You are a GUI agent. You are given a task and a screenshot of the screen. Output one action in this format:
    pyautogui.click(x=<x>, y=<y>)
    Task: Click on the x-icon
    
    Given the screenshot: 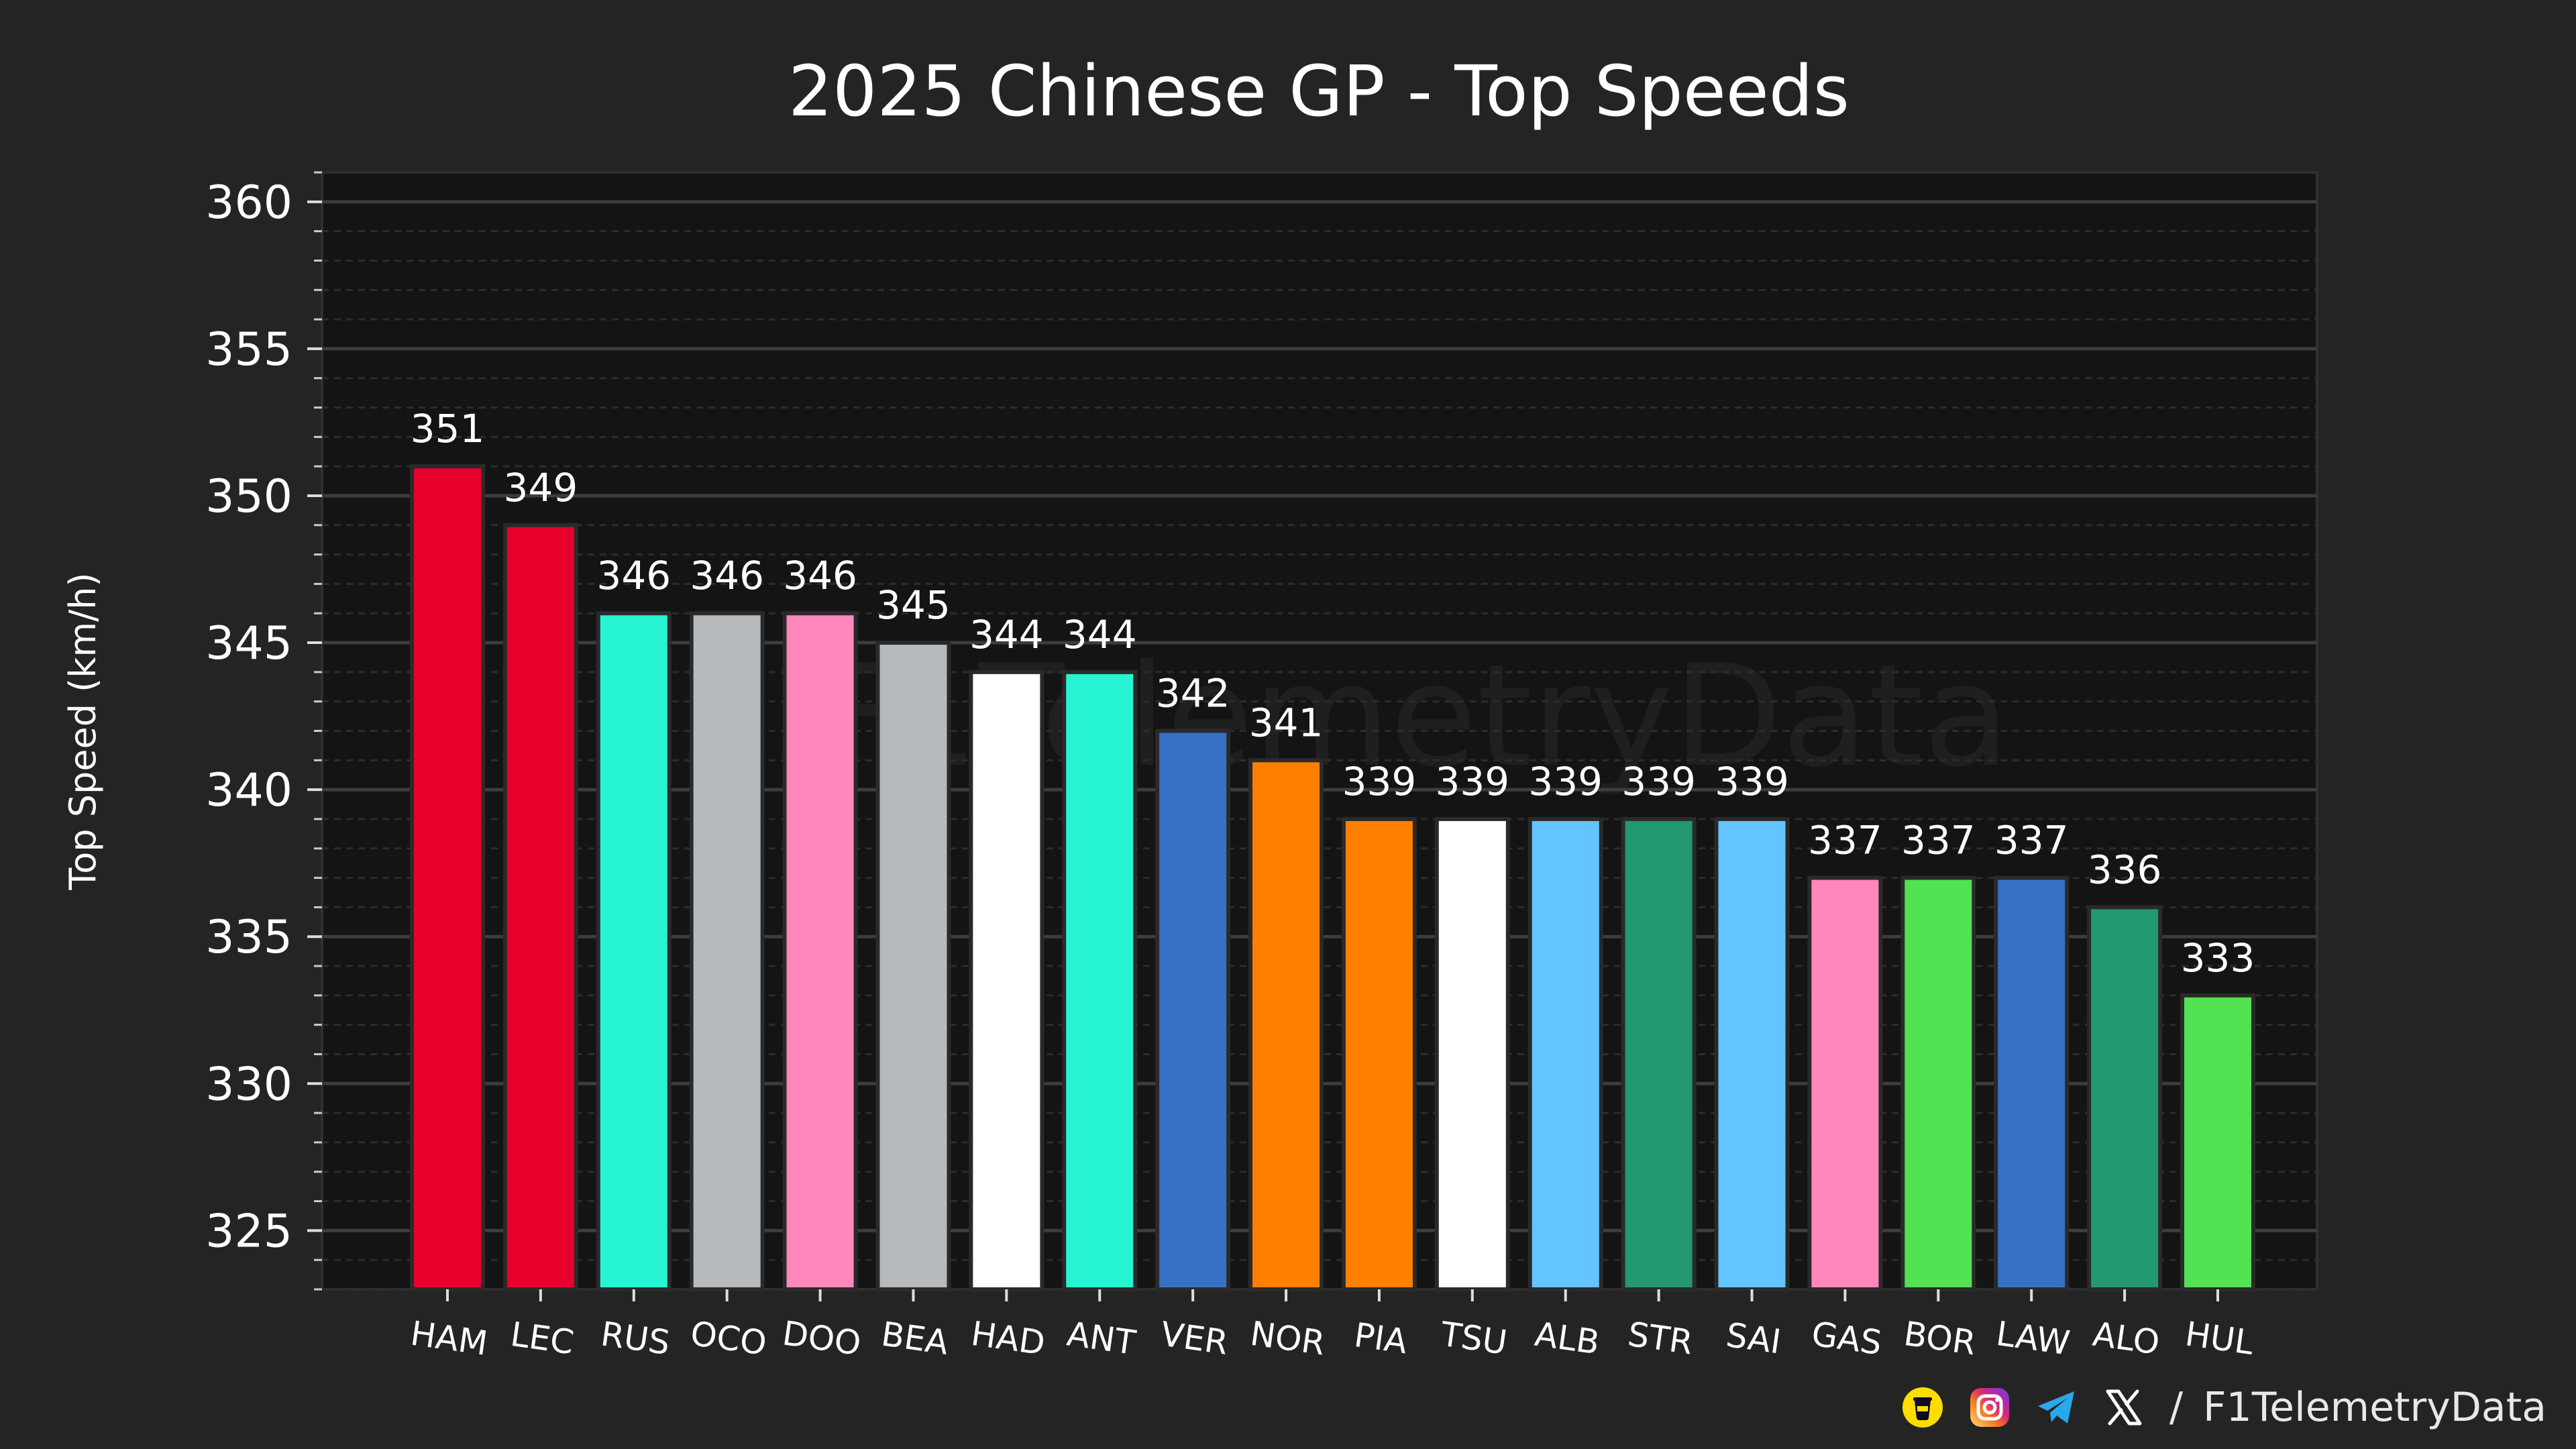 What is the action you would take?
    pyautogui.click(x=2123, y=1407)
    